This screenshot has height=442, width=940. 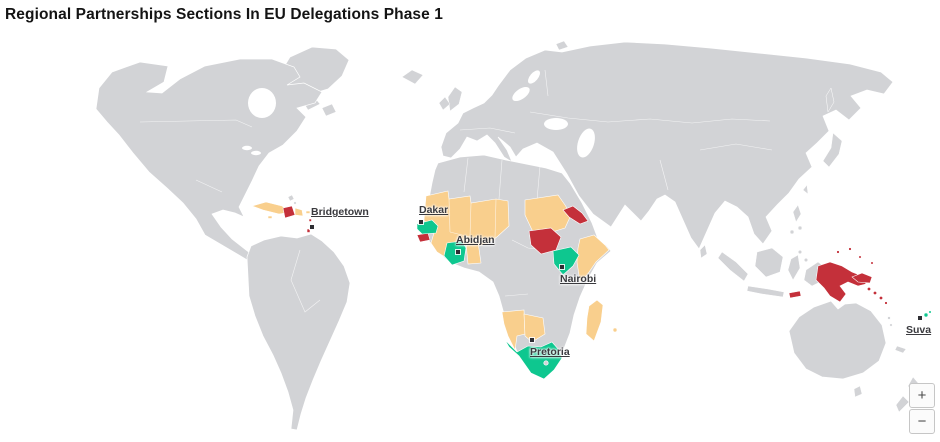 What do you see at coordinates (586, 143) in the screenshot?
I see `caspian-sea` at bounding box center [586, 143].